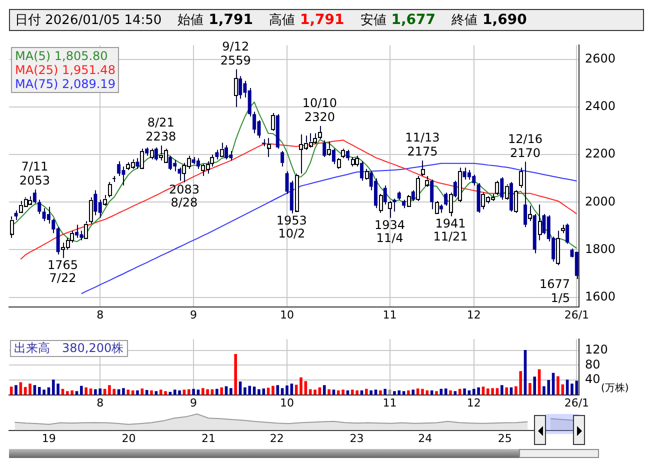  I want to click on x-tick-label: 23, so click(357, 438).